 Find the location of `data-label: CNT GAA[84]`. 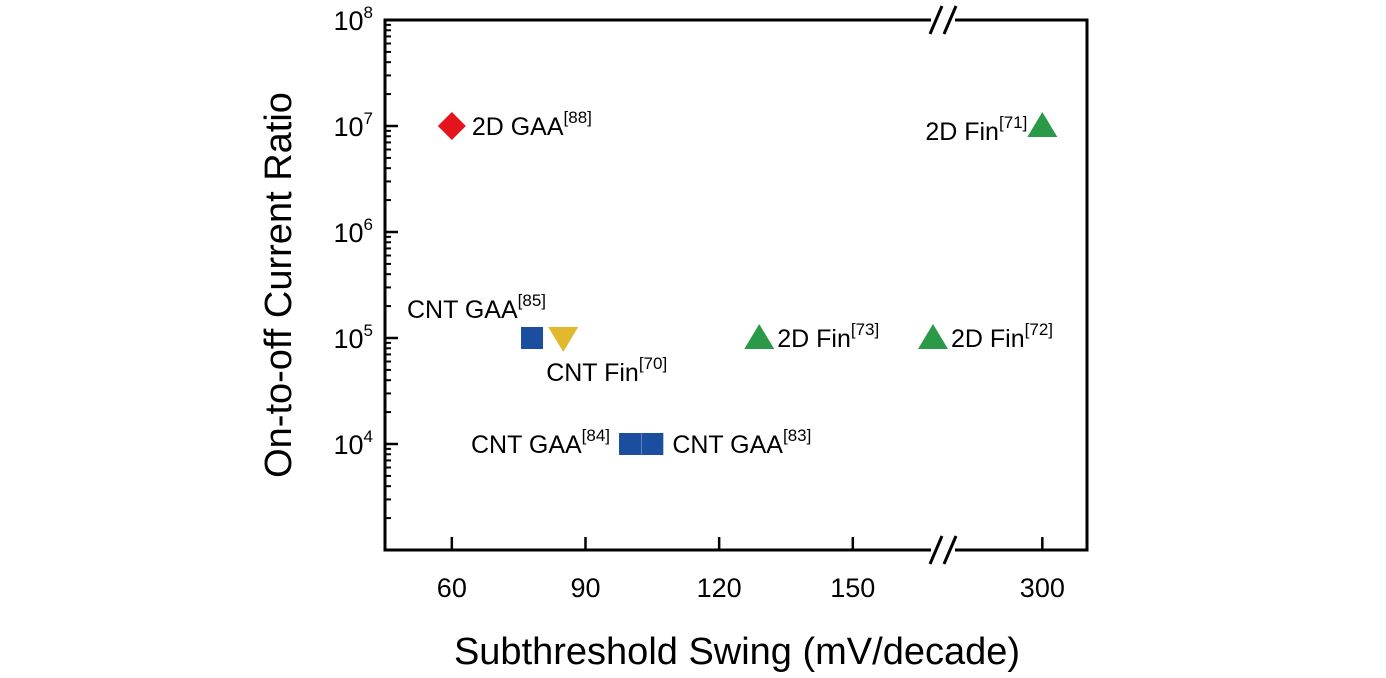

data-label: CNT GAA[84] is located at coordinates (540, 442).